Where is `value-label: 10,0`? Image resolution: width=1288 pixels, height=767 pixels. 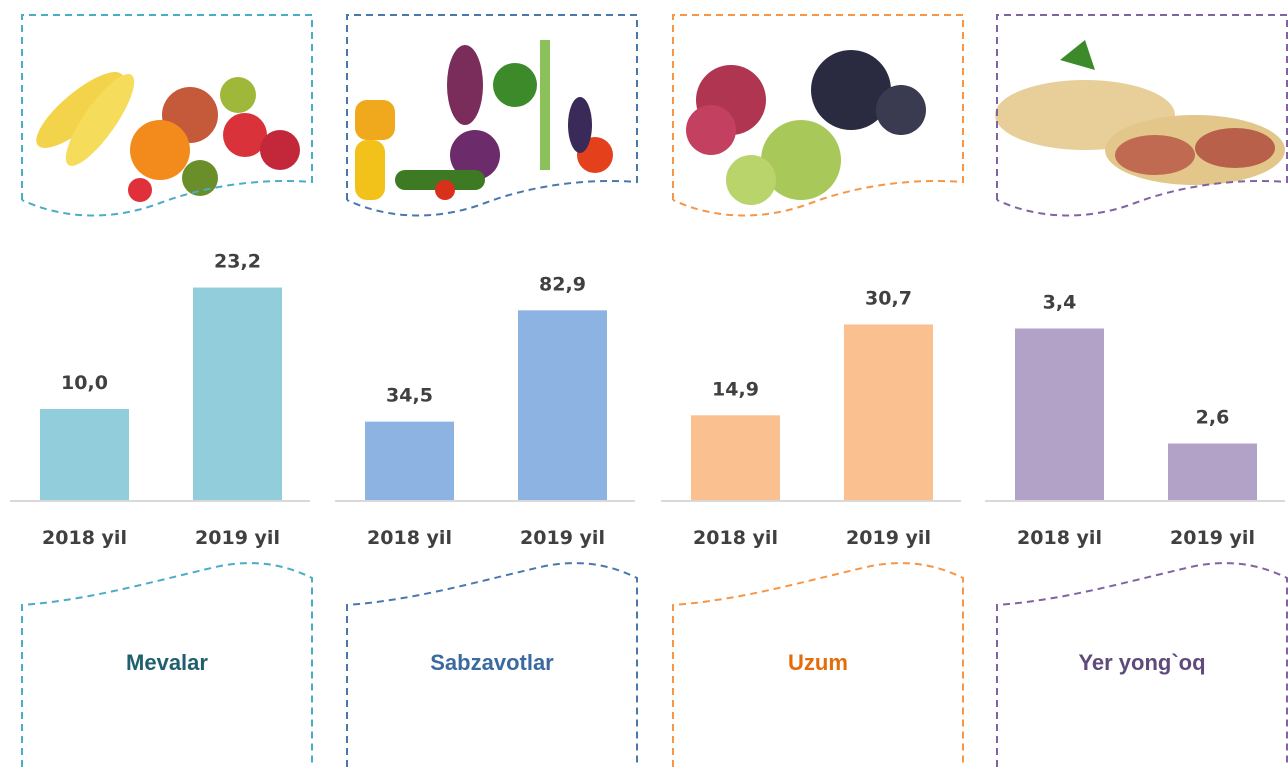
value-label: 10,0 is located at coordinates (84, 383).